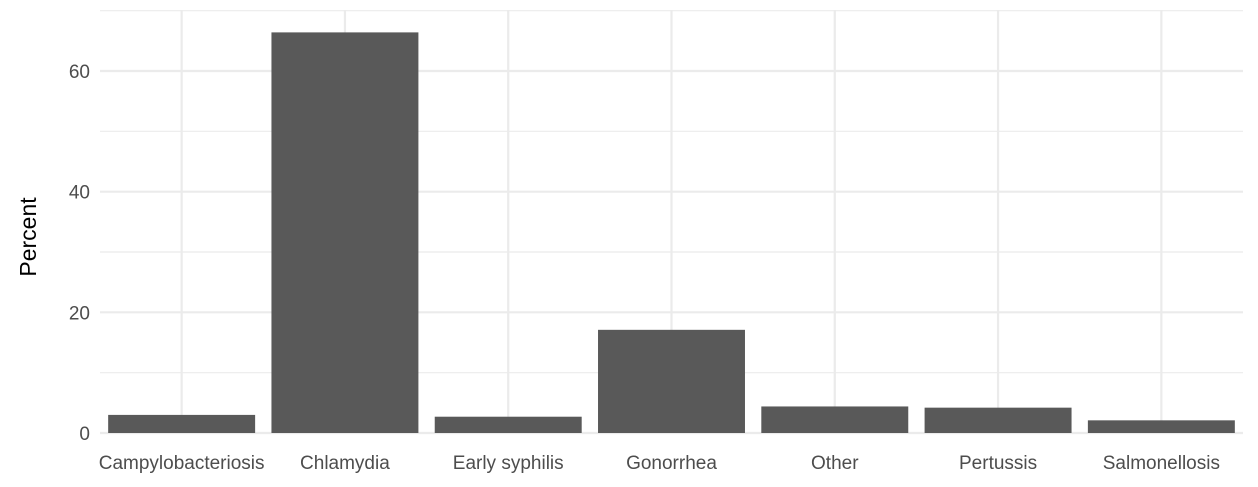 The width and height of the screenshot is (1258, 487). What do you see at coordinates (345, 463) in the screenshot?
I see `x-tick-label: Chlamydia` at bounding box center [345, 463].